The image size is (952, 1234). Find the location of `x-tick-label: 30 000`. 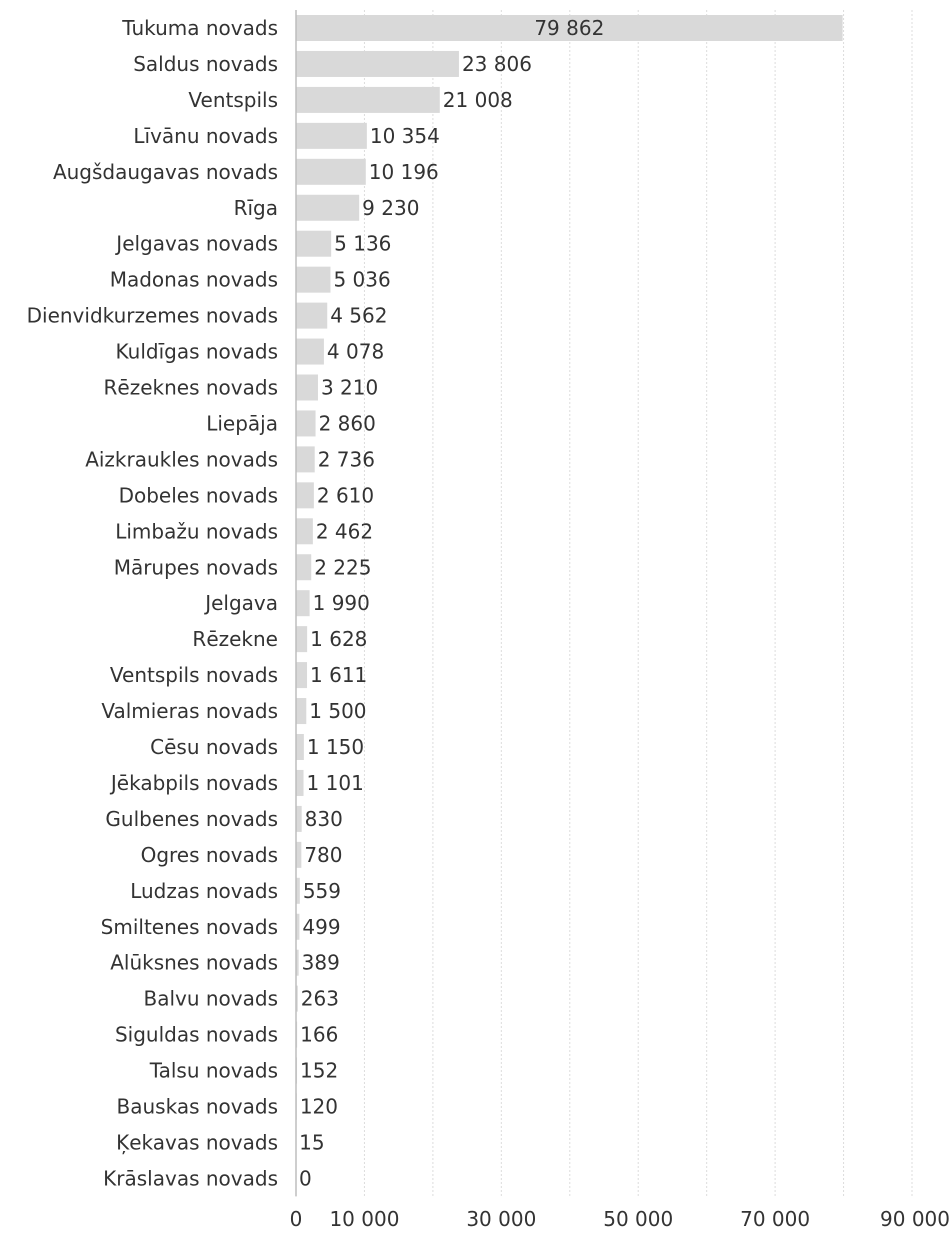

x-tick-label: 30 000 is located at coordinates (501, 1219).